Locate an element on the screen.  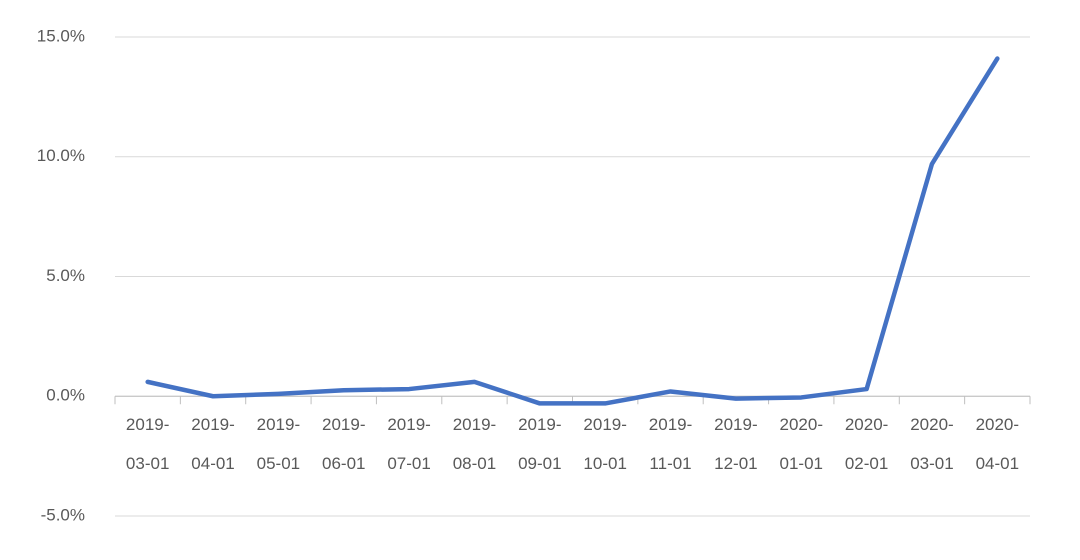
x-tick-label: 2019-04-01 is located at coordinates (213, 444).